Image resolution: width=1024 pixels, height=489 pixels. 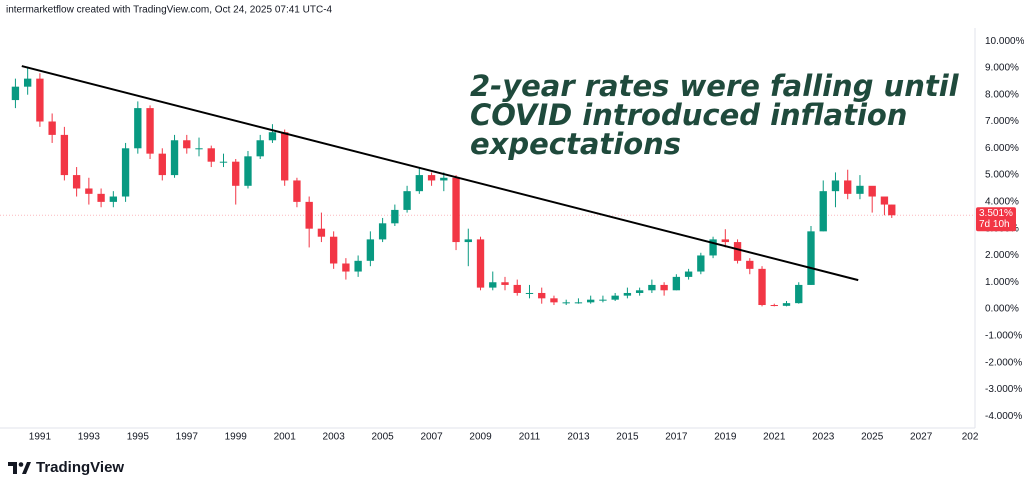 I want to click on logo-icon, so click(x=19, y=468).